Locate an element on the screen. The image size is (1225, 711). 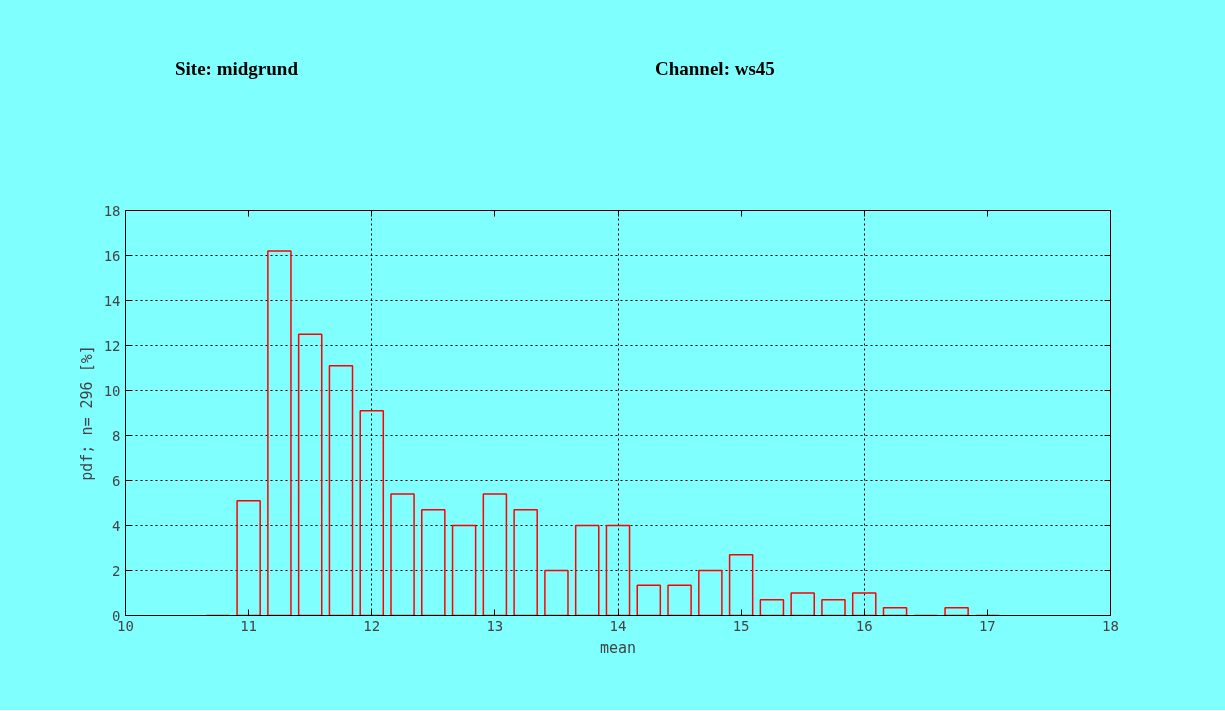
x-tick-label: 15 is located at coordinates (741, 625).